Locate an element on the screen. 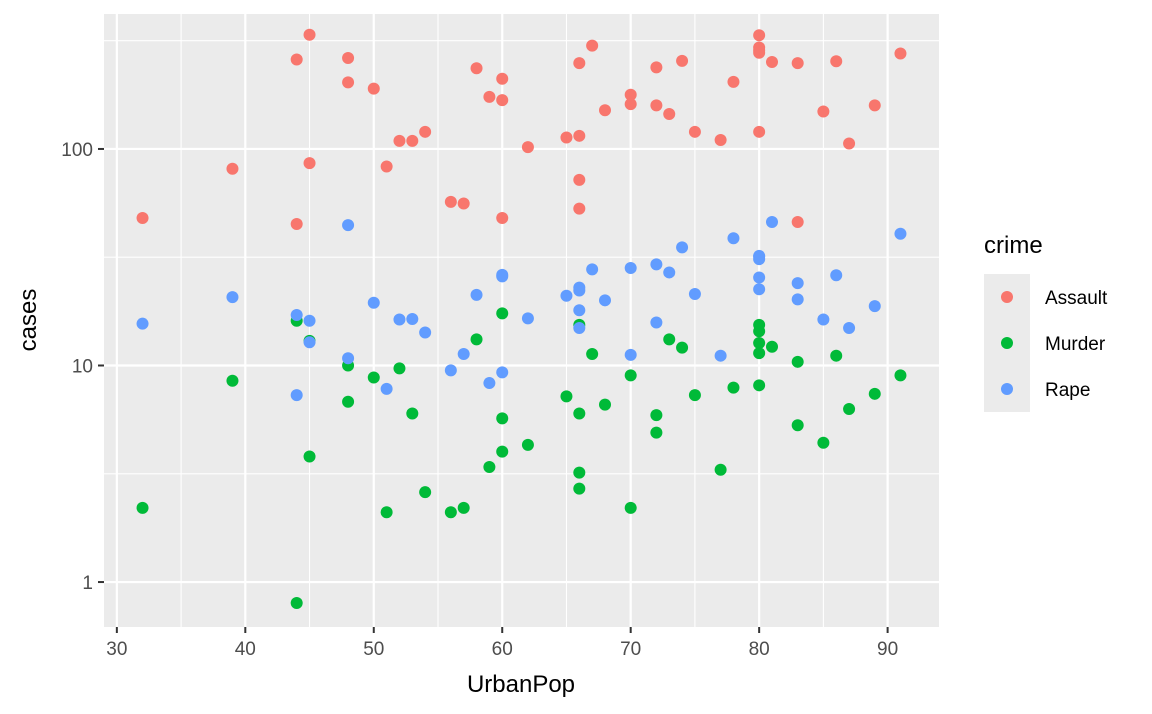 The image size is (1152, 714). x-axis-title: UrbanPop is located at coordinates (521, 684).